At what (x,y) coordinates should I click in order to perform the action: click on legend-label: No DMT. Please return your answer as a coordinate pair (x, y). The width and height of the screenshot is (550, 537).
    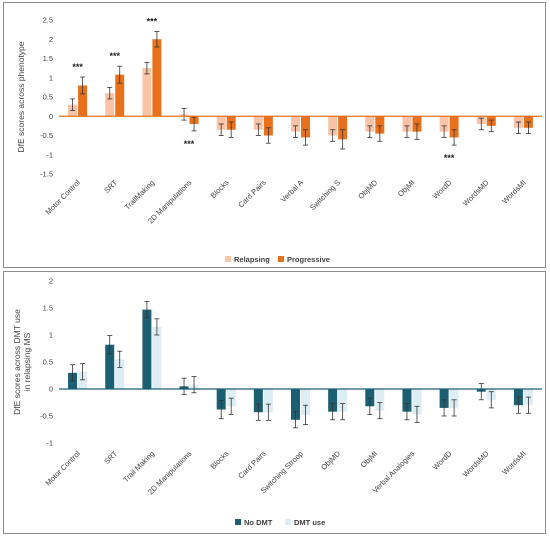
    Looking at the image, I should click on (258, 522).